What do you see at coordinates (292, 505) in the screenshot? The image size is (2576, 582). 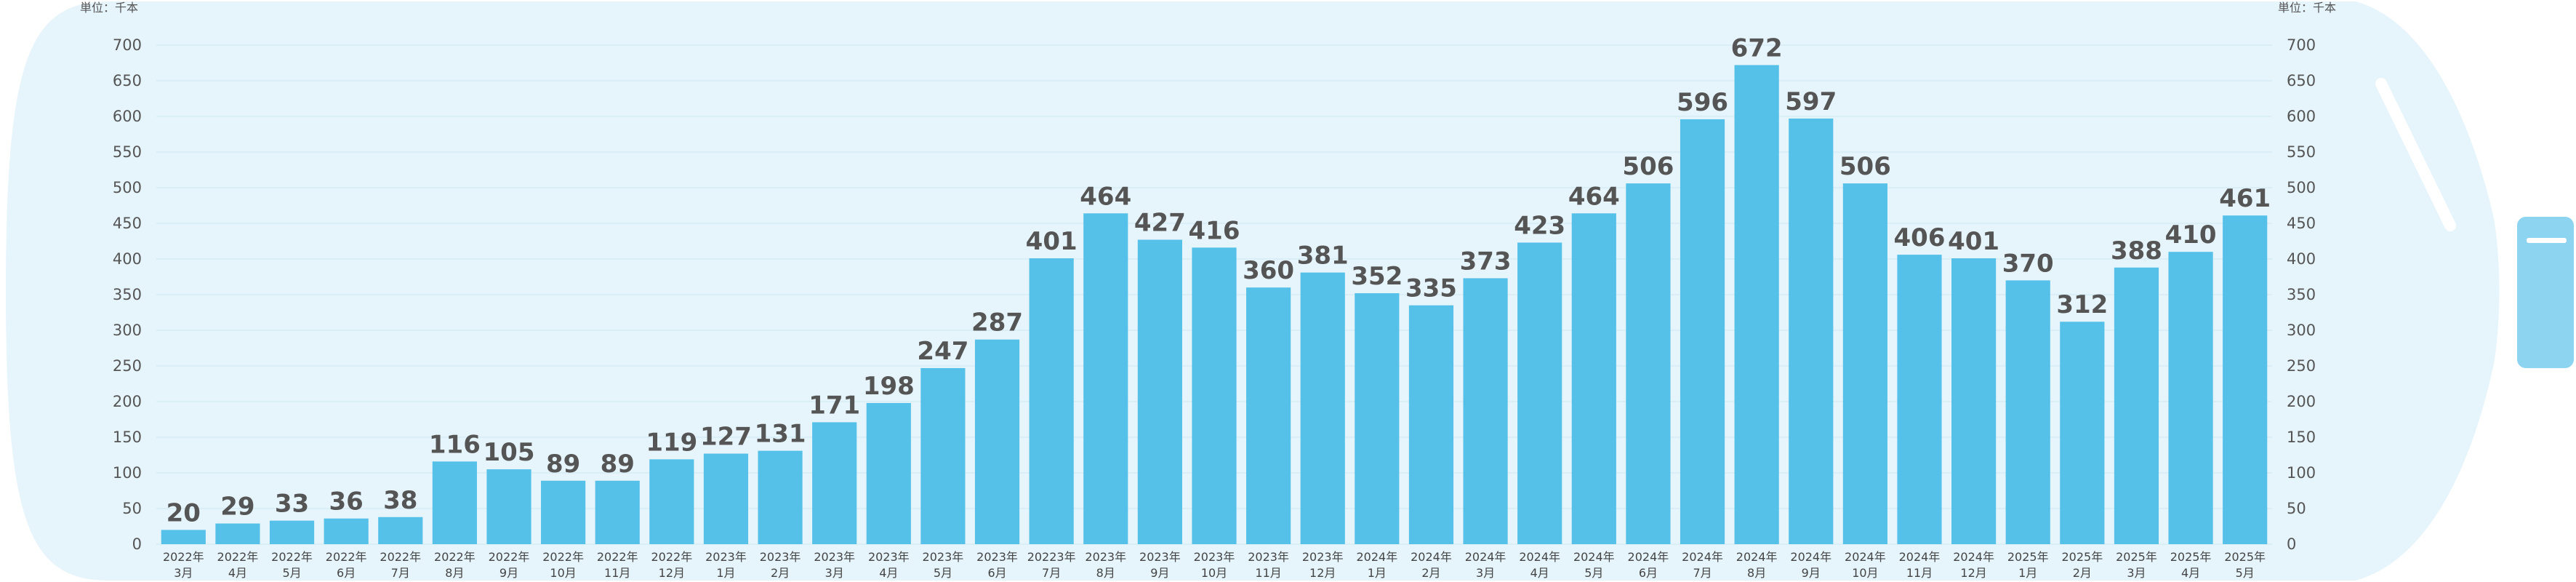 I see `data-label: 33` at bounding box center [292, 505].